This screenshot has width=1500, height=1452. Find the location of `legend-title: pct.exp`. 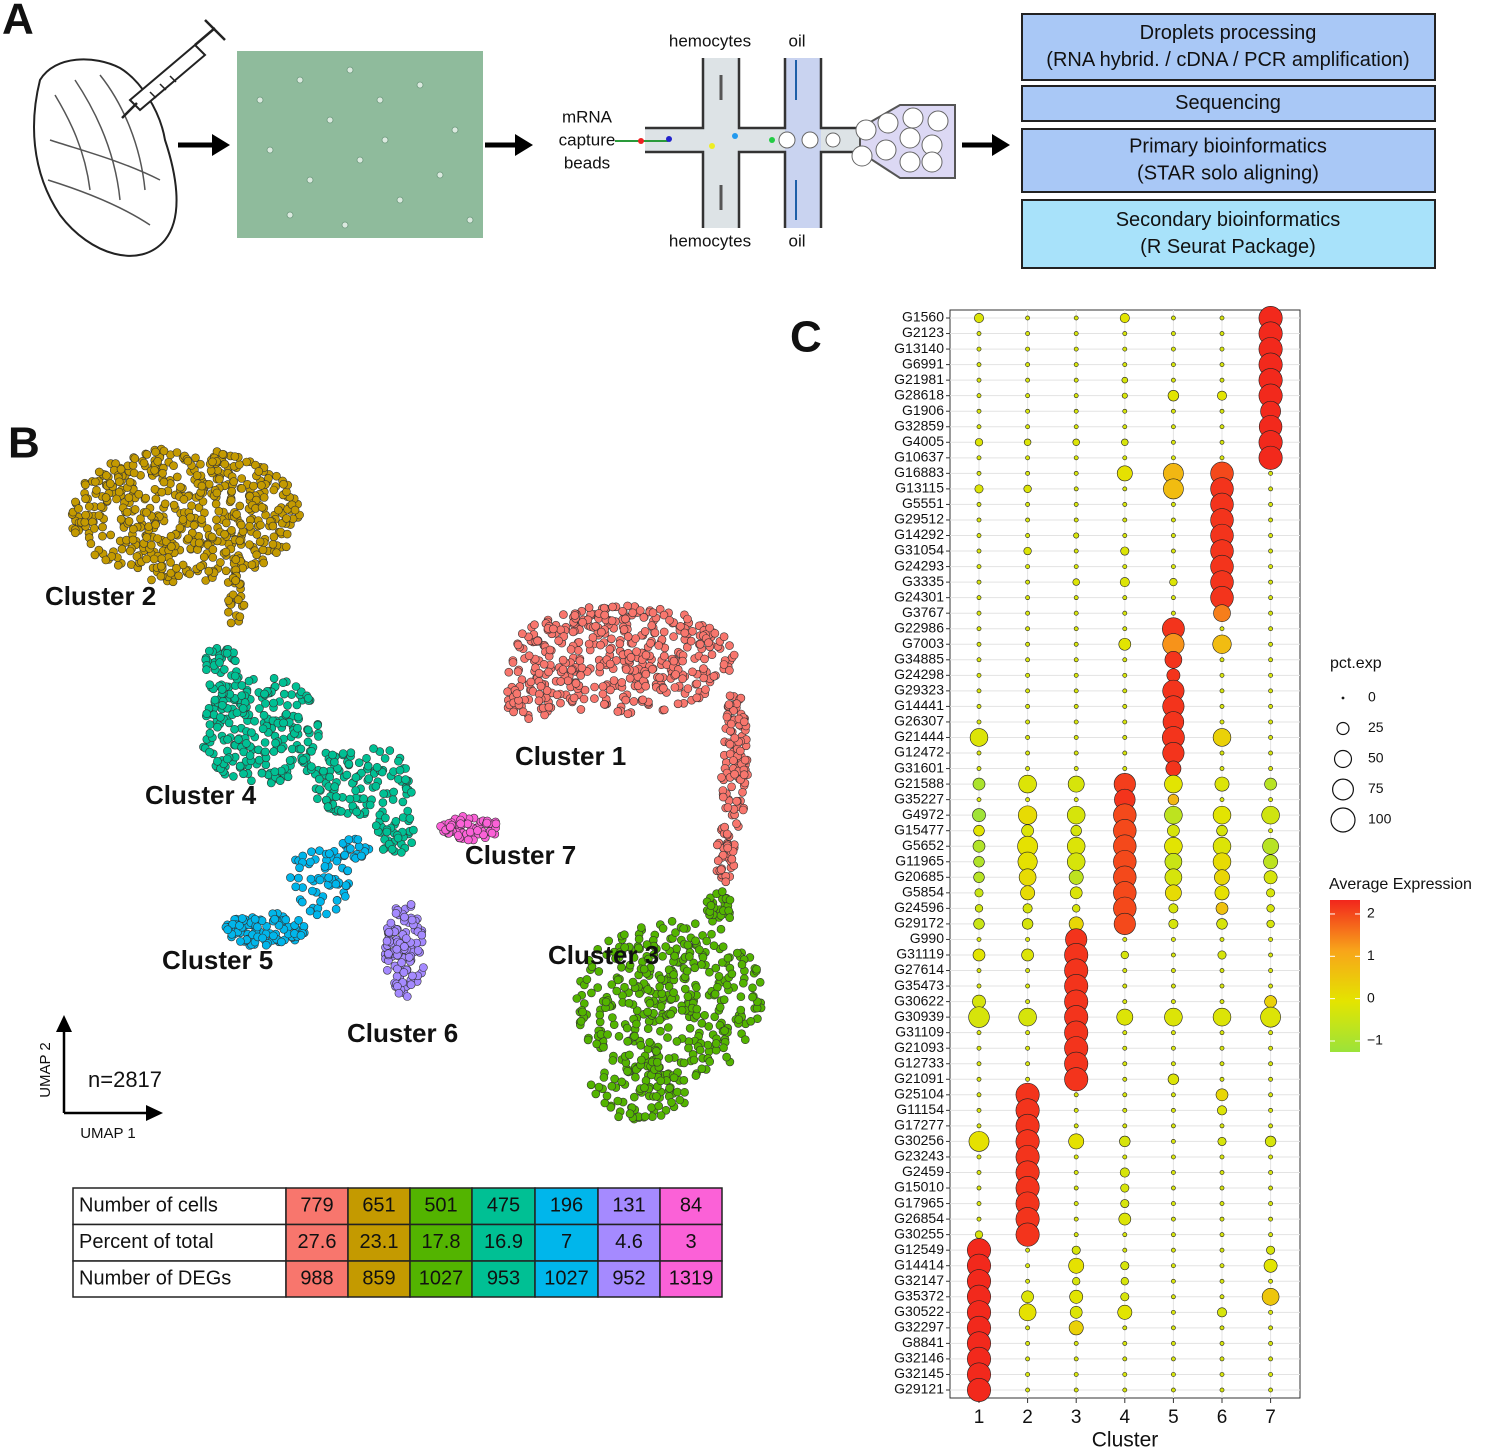

legend-title: pct.exp is located at coordinates (1356, 663).